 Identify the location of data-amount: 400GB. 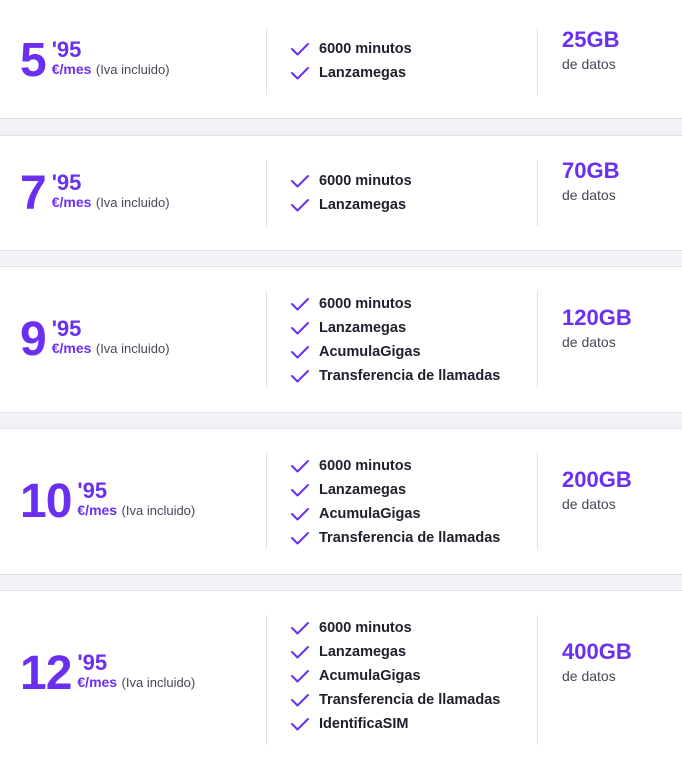
(597, 651).